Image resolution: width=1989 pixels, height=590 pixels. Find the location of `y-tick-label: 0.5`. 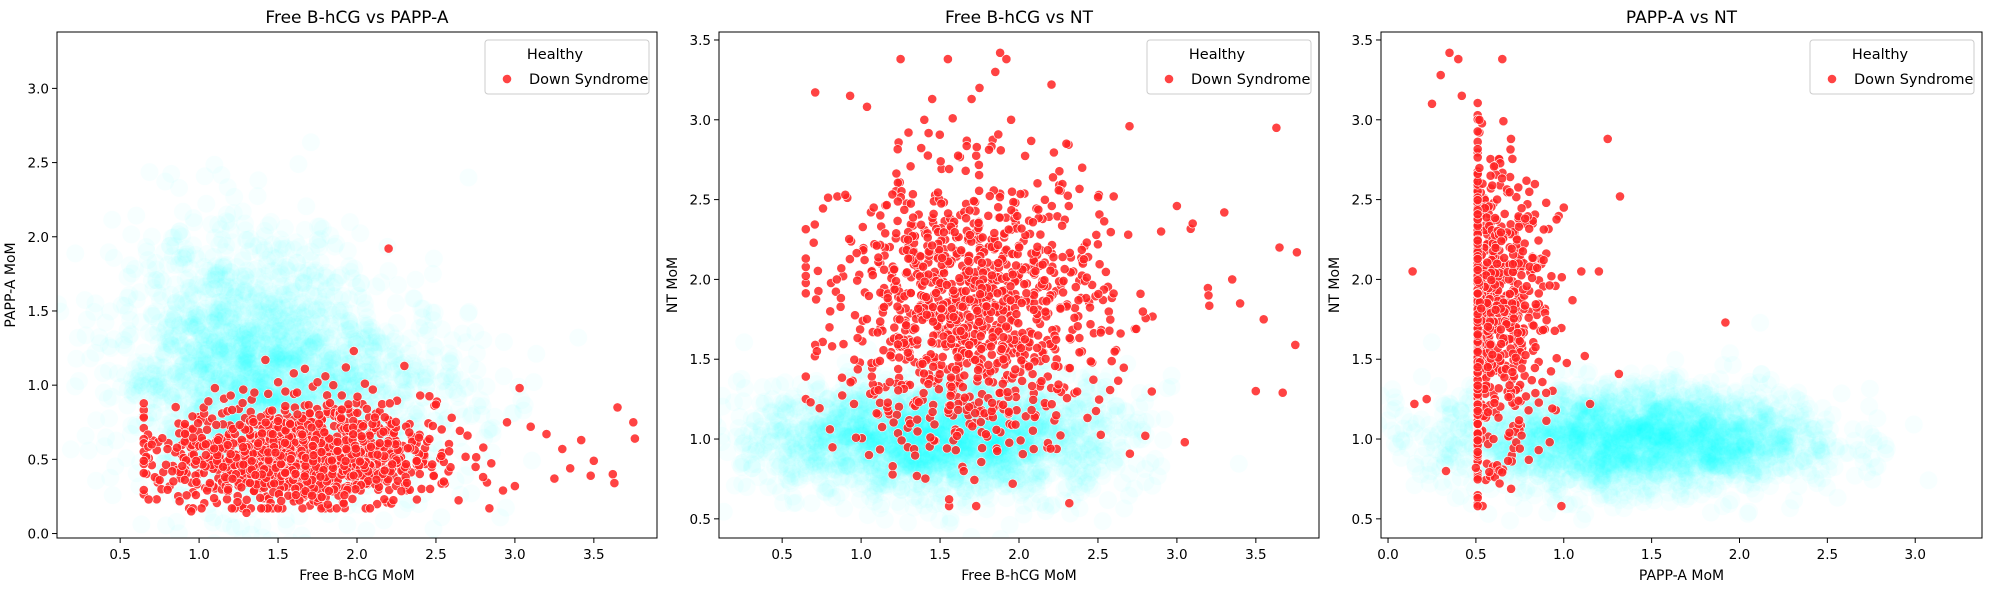

y-tick-label: 0.5 is located at coordinates (38, 460).